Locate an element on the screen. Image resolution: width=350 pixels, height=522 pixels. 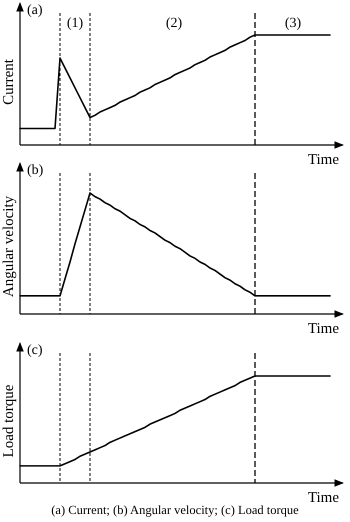
text: (1) is located at coordinates (75, 23).